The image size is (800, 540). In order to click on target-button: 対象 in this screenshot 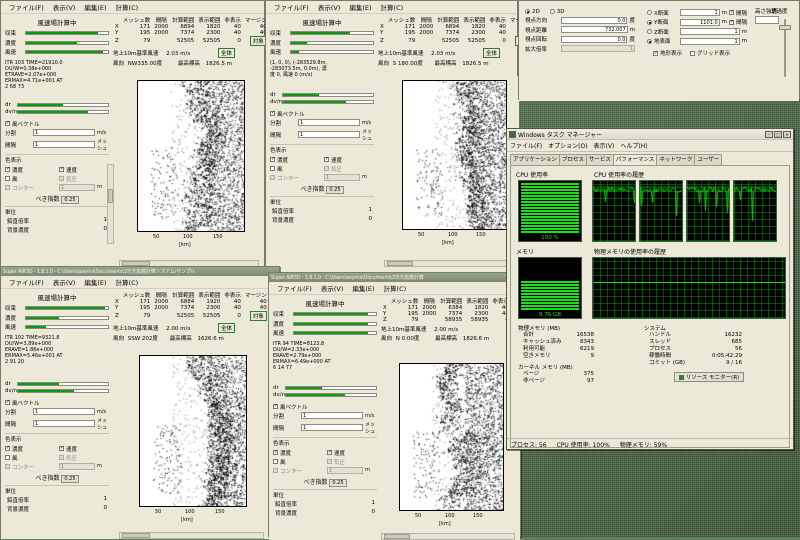, I will do `click(258, 316)`.